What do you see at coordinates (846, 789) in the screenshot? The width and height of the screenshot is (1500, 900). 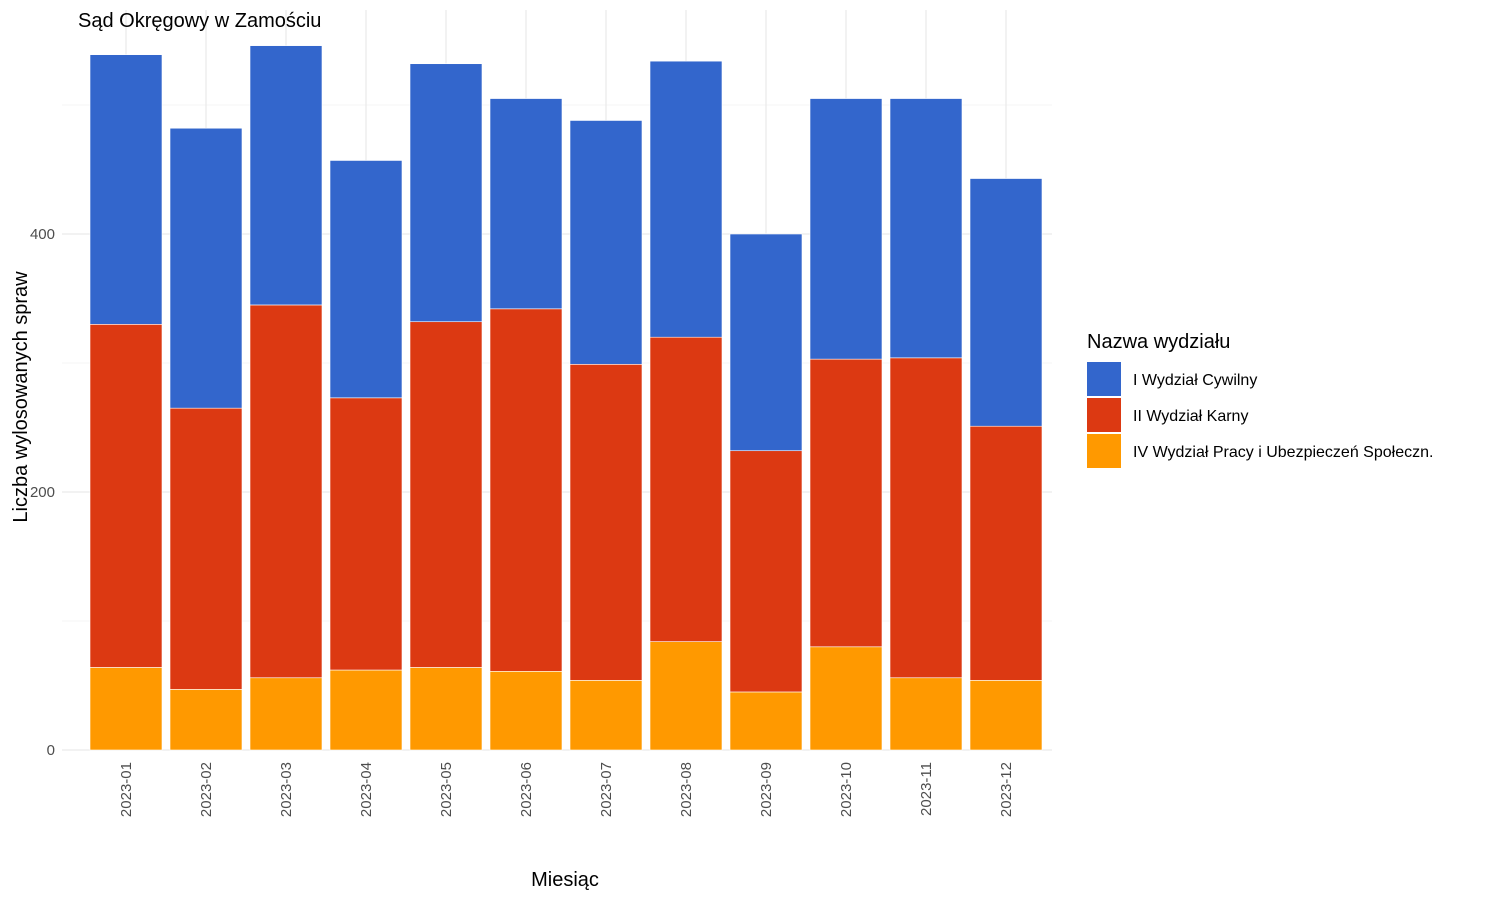 I see `x-tick-label: 2023-10` at bounding box center [846, 789].